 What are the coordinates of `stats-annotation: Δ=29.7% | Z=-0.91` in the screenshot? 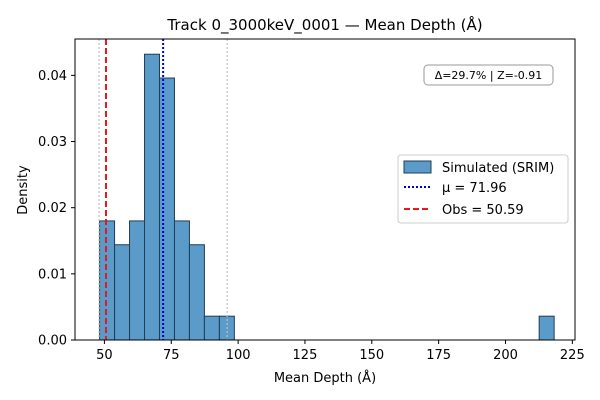 It's located at (488, 75).